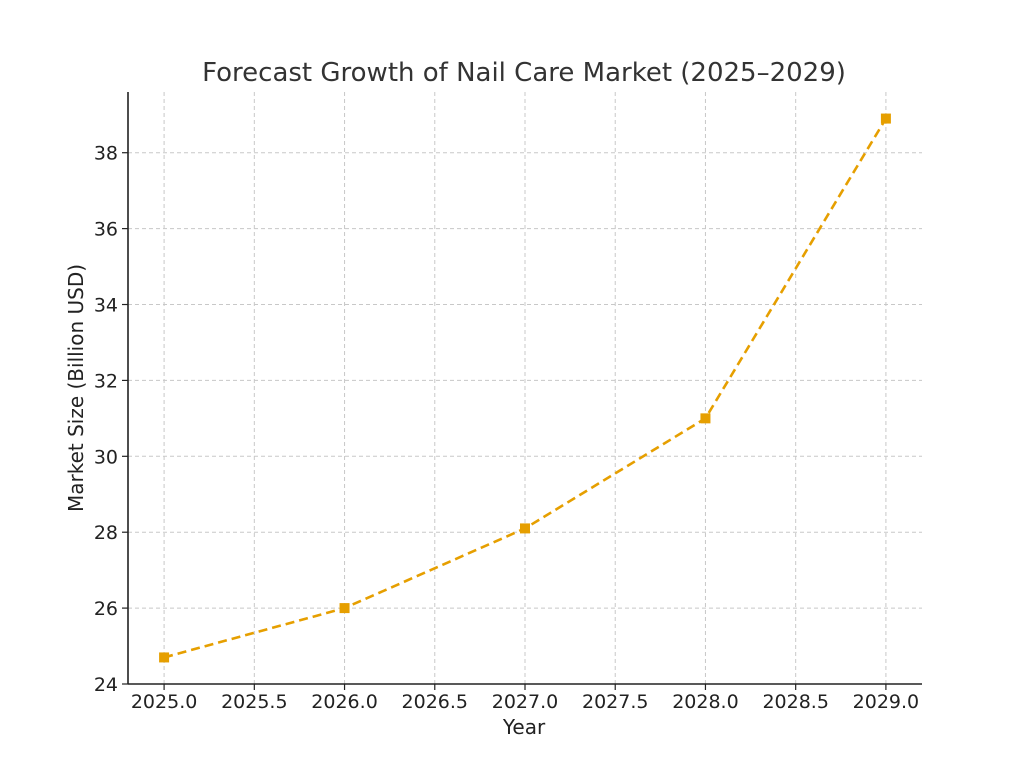 The height and width of the screenshot is (772, 1024). What do you see at coordinates (106, 381) in the screenshot?
I see `y-tick-label: 32` at bounding box center [106, 381].